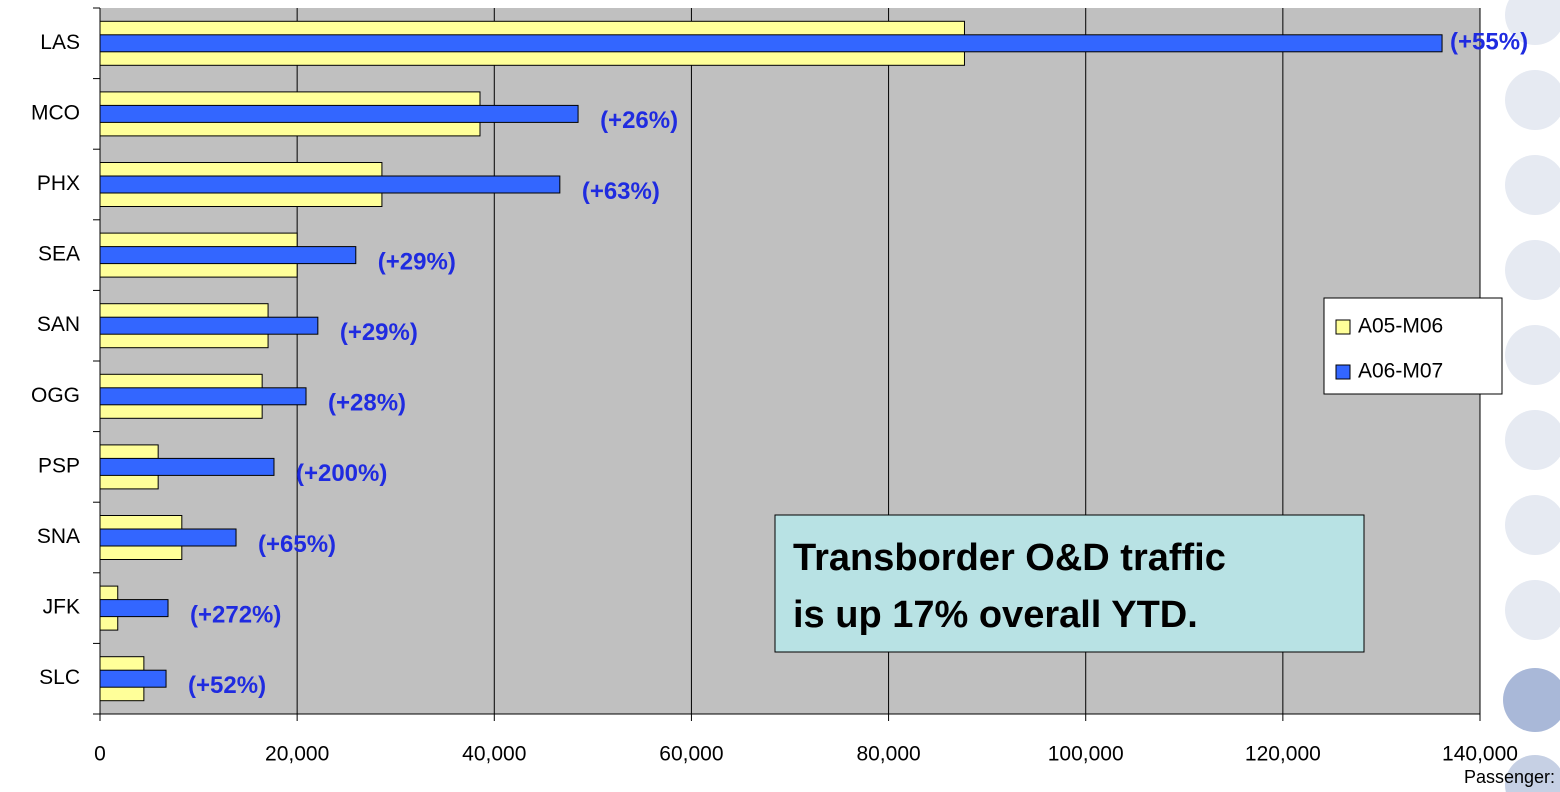 This screenshot has height=792, width=1560. I want to click on annotation: (+272%), so click(235, 614).